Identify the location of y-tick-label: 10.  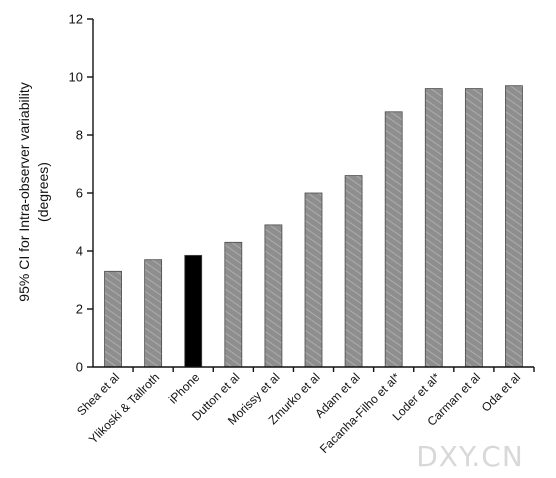
(76, 77).